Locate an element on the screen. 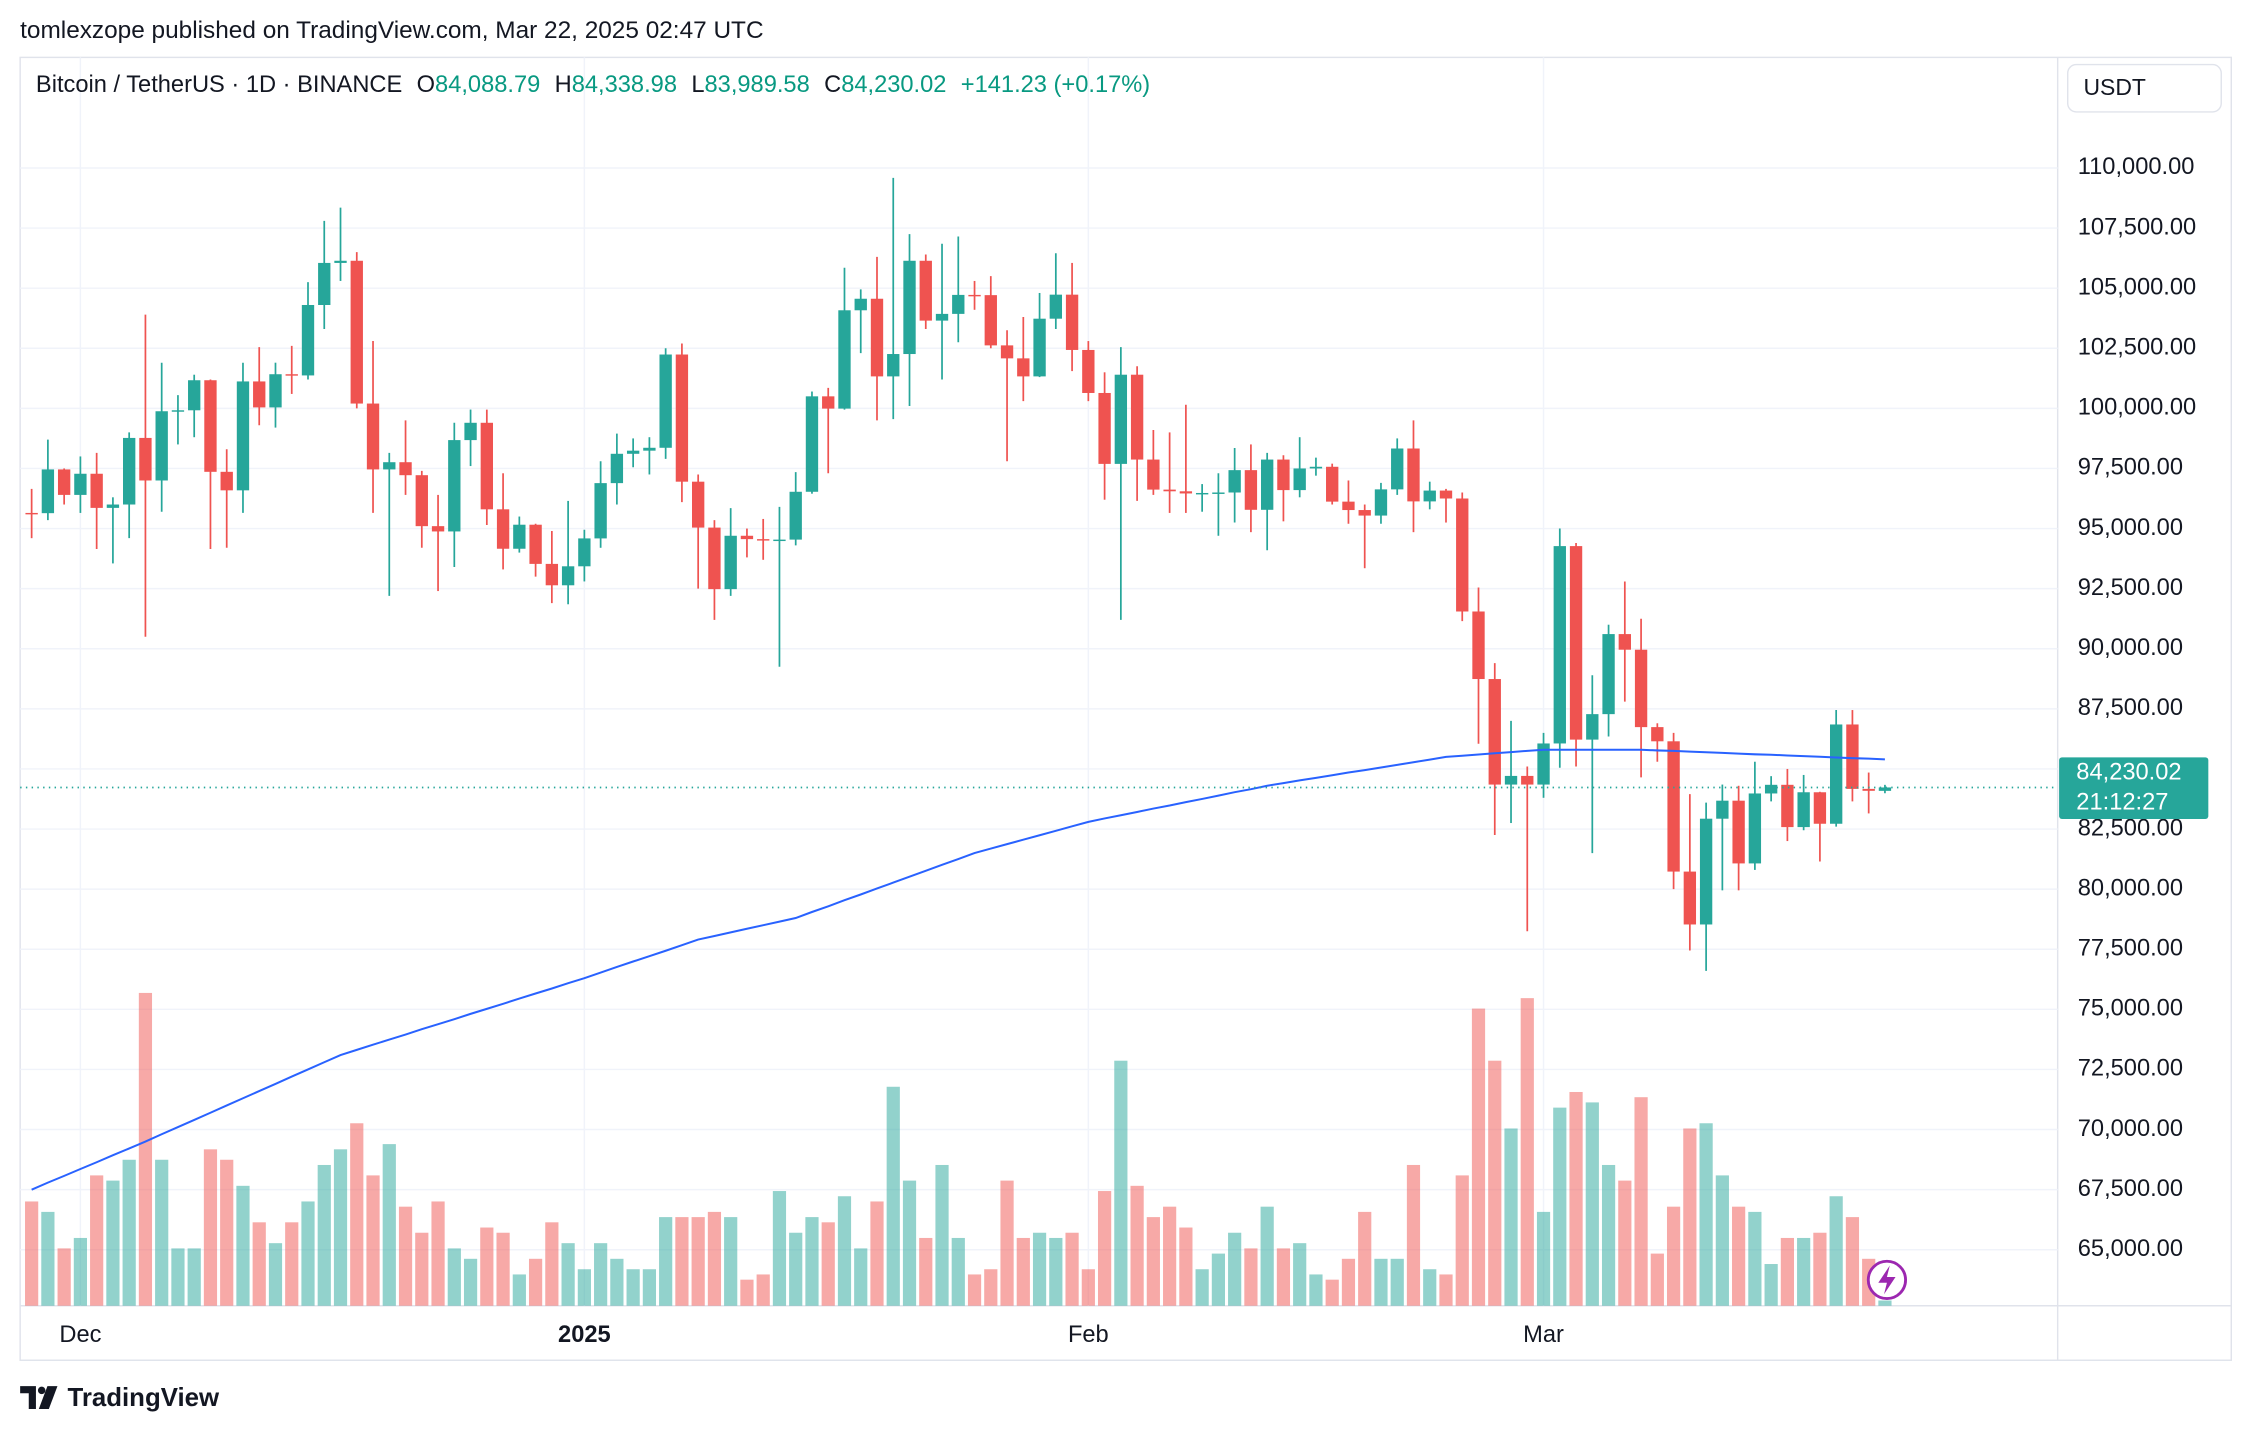 Image resolution: width=2250 pixels, height=1432 pixels. icon-bolt is located at coordinates (1887, 1280).